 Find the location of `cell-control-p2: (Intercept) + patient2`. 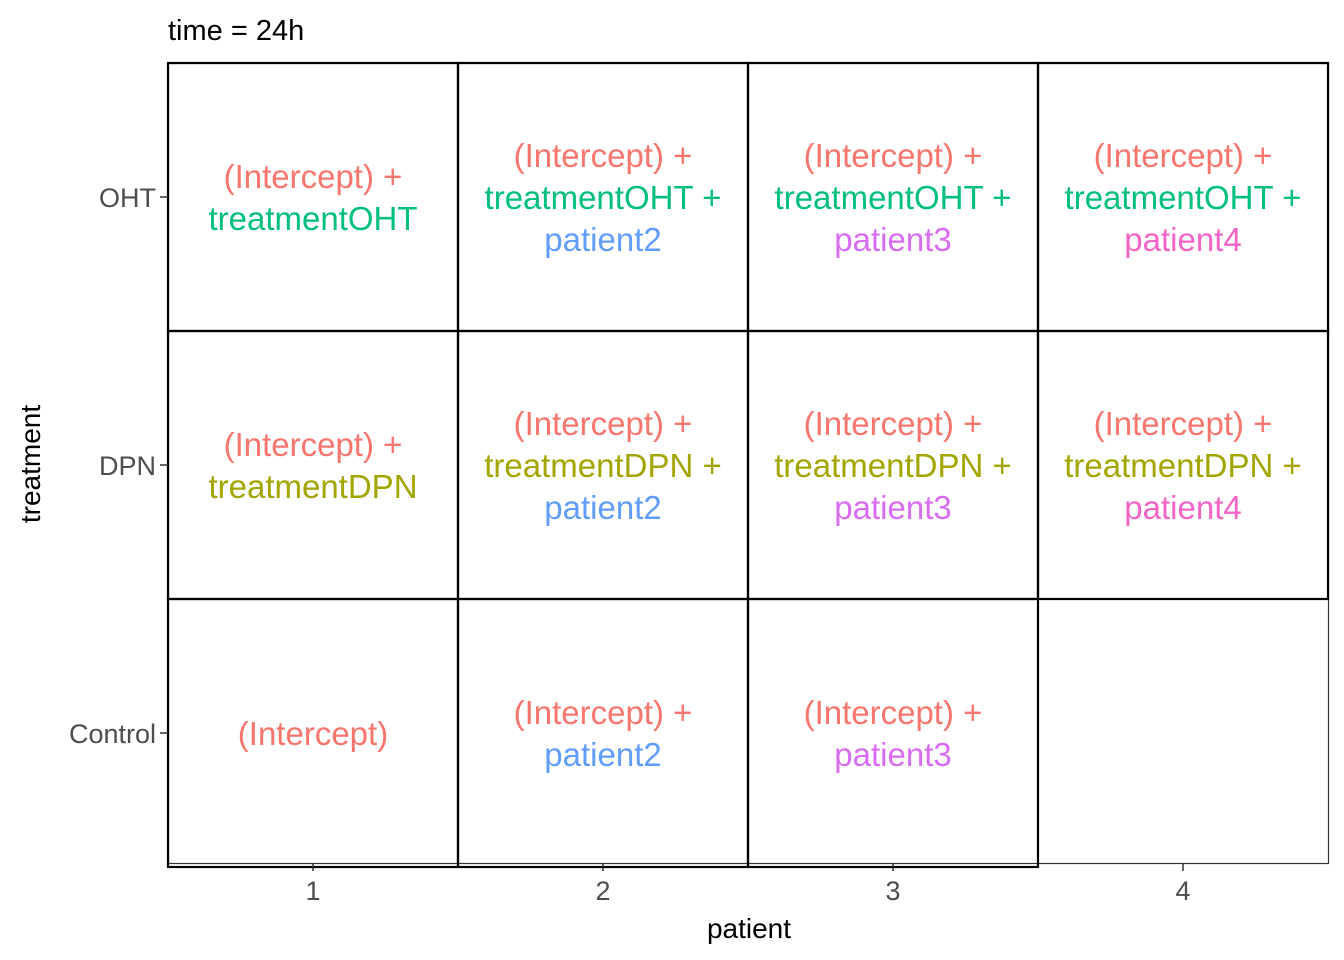

cell-control-p2: (Intercept) + patient2 is located at coordinates (603, 733).